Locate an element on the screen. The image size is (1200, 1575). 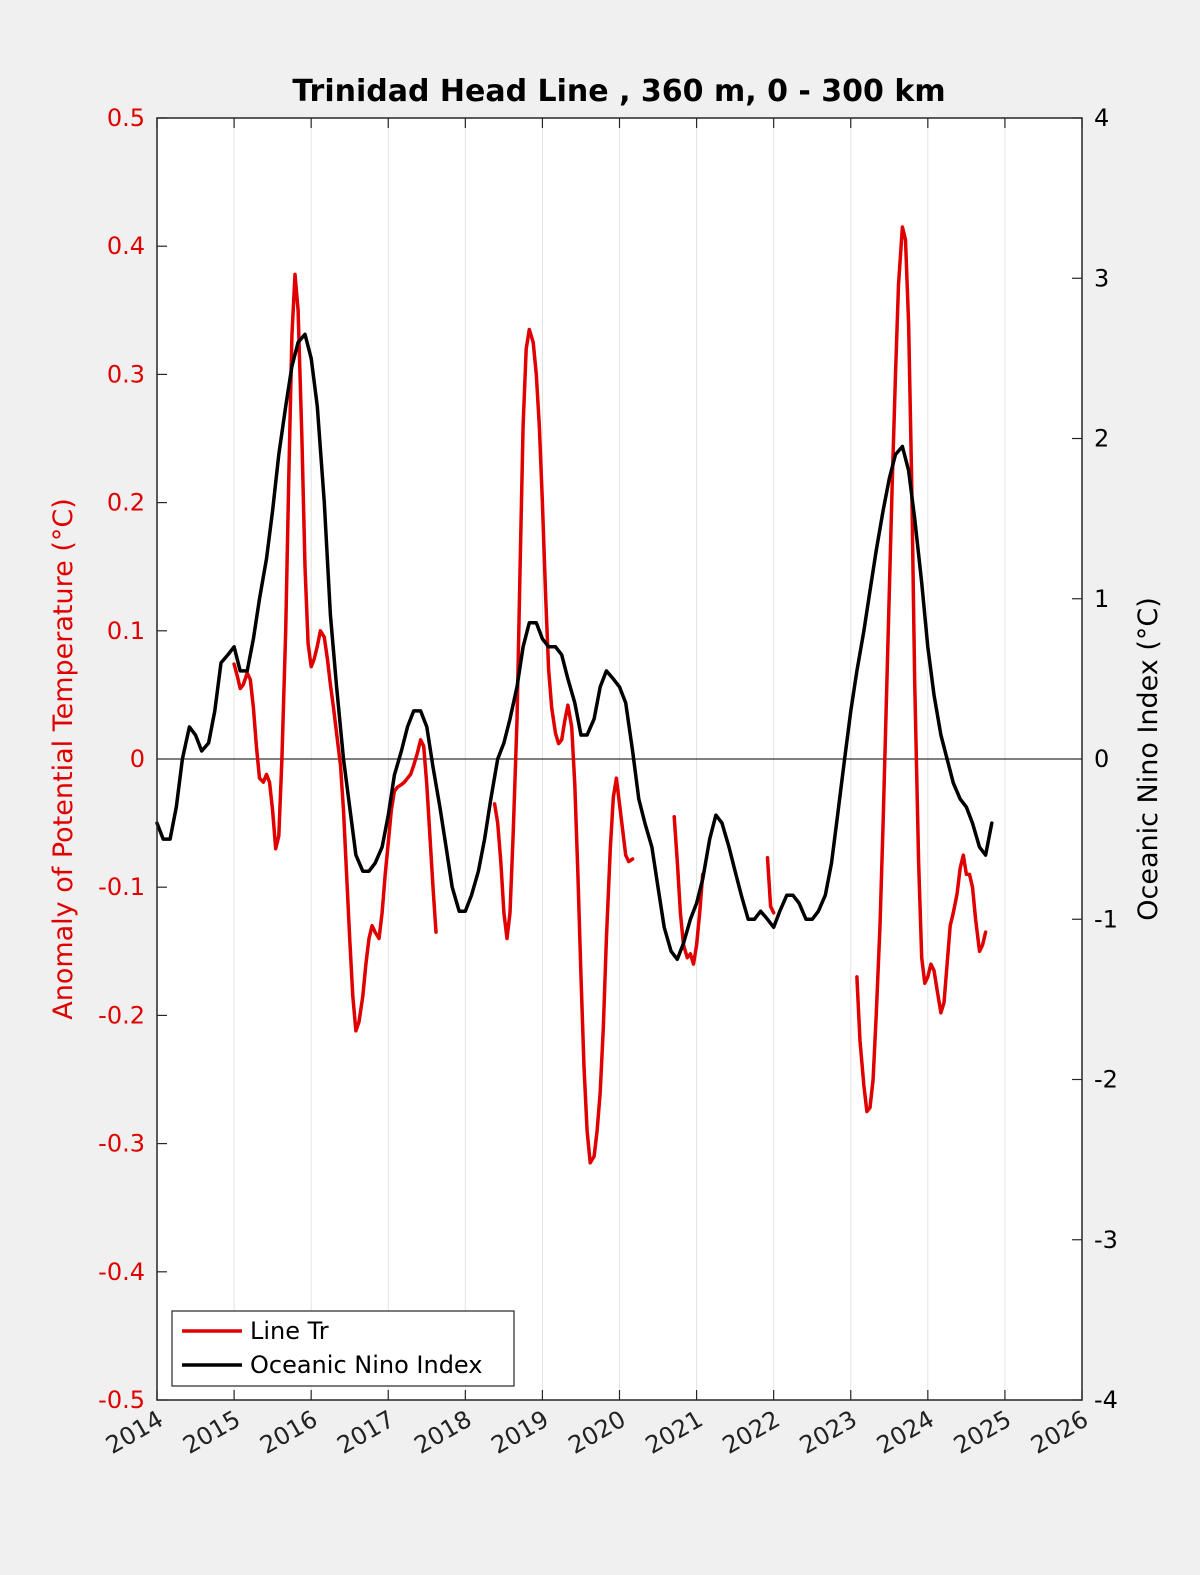
legend-box is located at coordinates (343, 1348).